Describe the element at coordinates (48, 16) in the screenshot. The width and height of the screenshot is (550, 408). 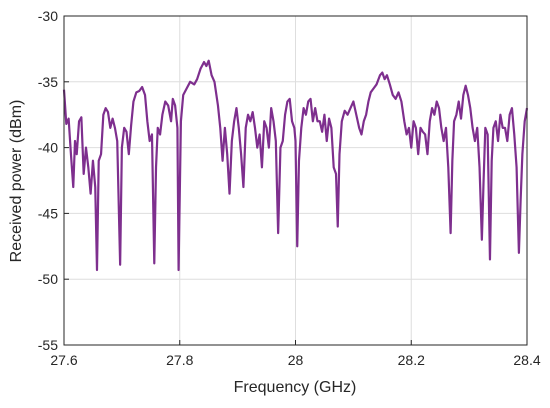
I see `y-tick-label: -30` at that location.